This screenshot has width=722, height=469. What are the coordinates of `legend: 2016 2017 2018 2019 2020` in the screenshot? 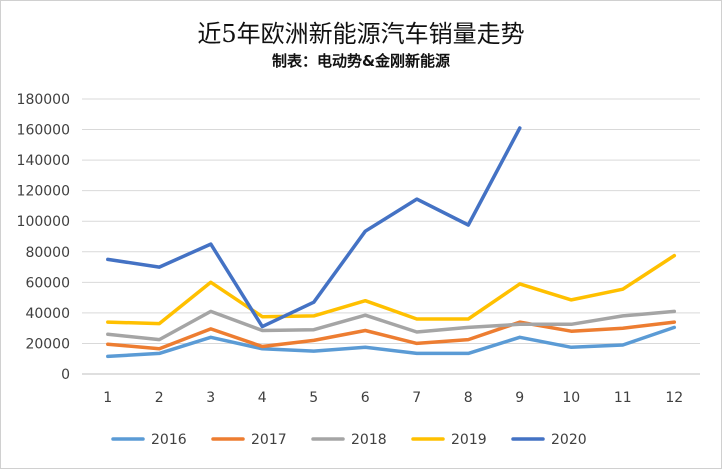 It's located at (349, 440).